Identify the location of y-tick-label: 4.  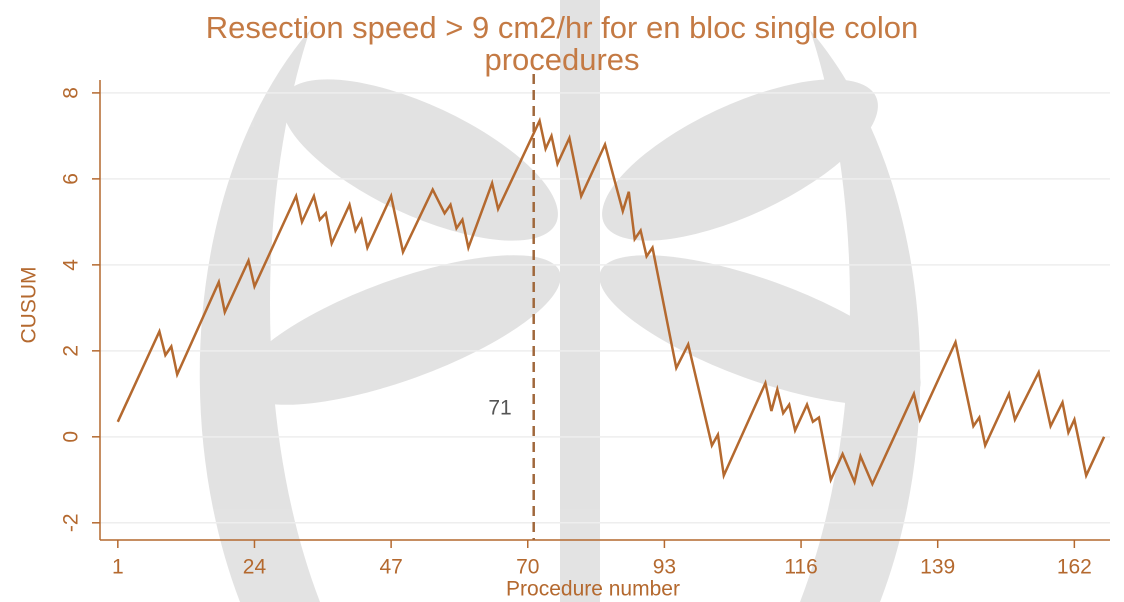
(71, 265).